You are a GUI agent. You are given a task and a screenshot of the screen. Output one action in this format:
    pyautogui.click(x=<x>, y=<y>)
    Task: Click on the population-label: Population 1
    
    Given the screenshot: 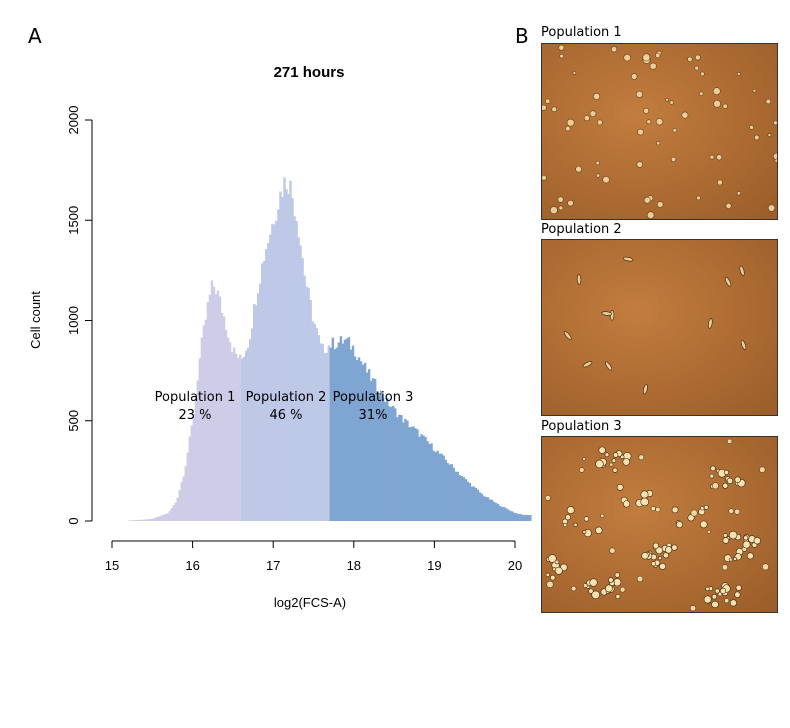 What is the action you would take?
    pyautogui.click(x=195, y=397)
    